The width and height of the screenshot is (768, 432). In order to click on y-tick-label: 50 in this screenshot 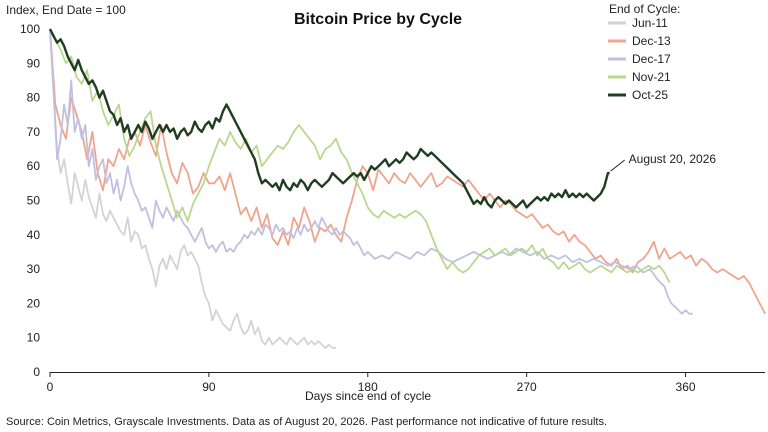, I will do `click(34, 201)`.